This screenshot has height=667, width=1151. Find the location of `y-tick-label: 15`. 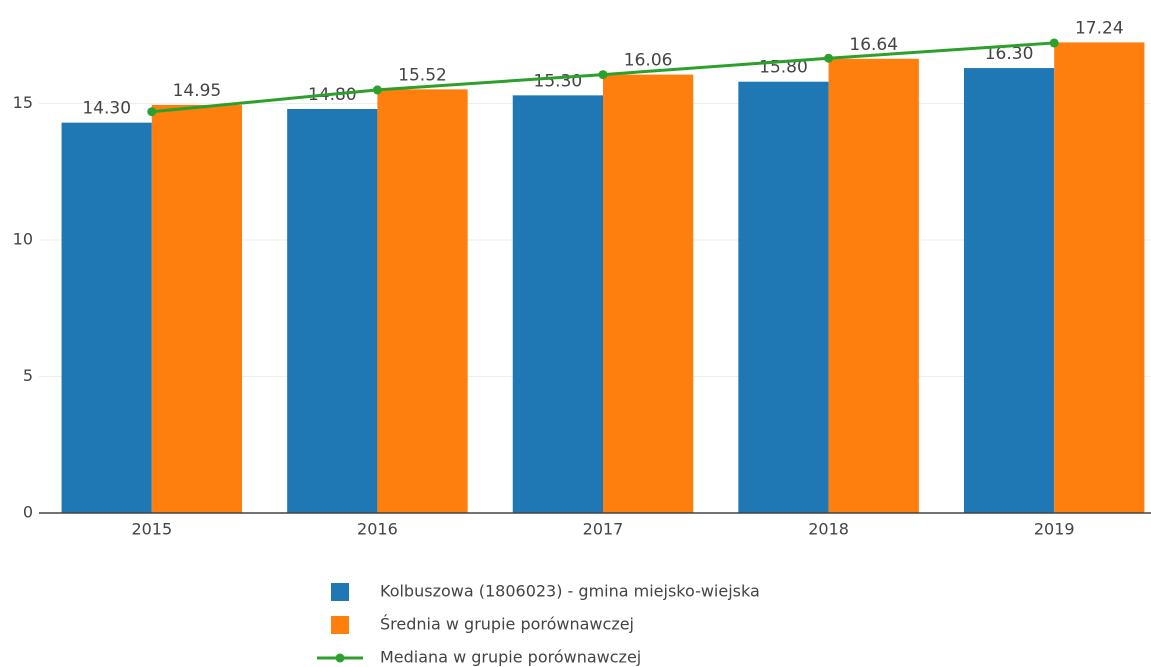

y-tick-label: 15 is located at coordinates (23, 102).